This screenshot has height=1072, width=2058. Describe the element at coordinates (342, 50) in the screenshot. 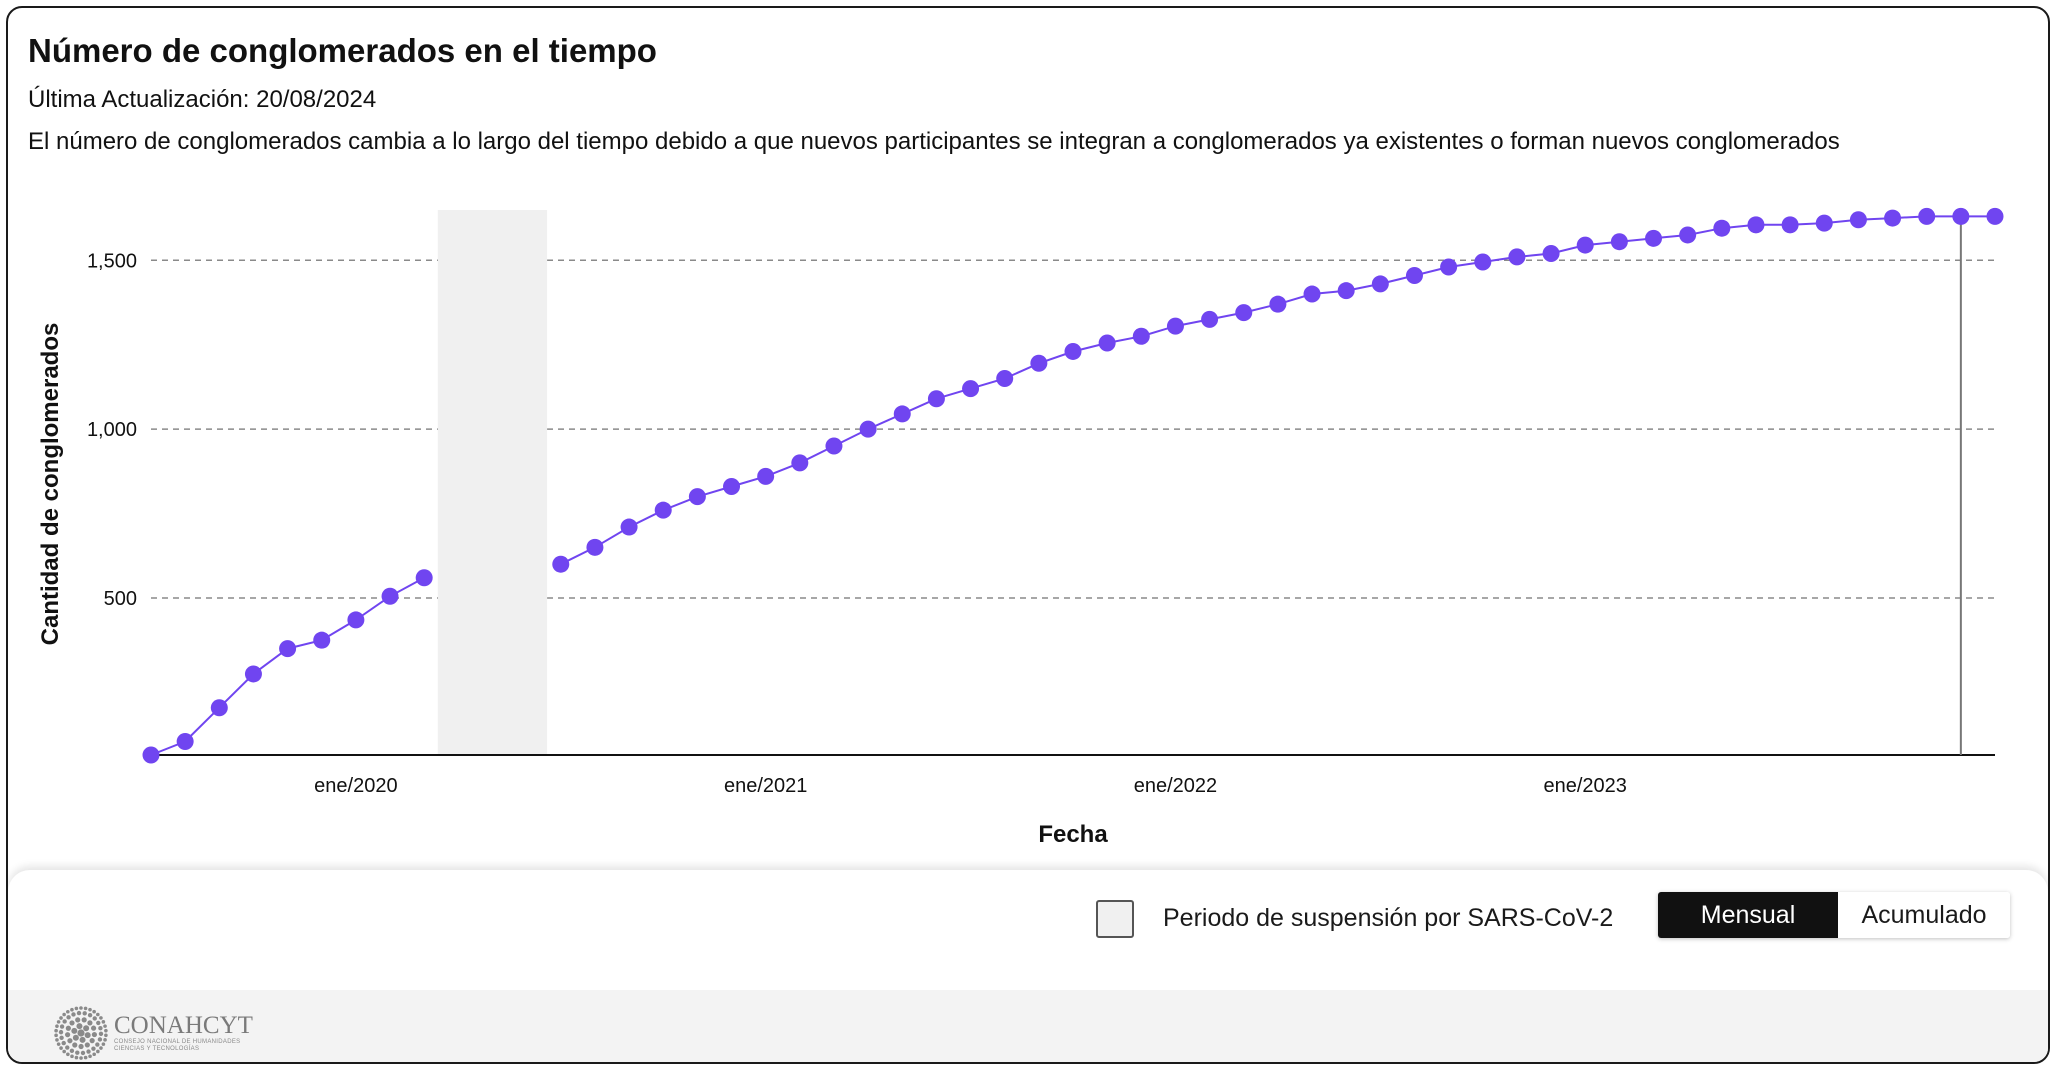

I see `chart-title: Número de conglomerados en el tiempo` at that location.